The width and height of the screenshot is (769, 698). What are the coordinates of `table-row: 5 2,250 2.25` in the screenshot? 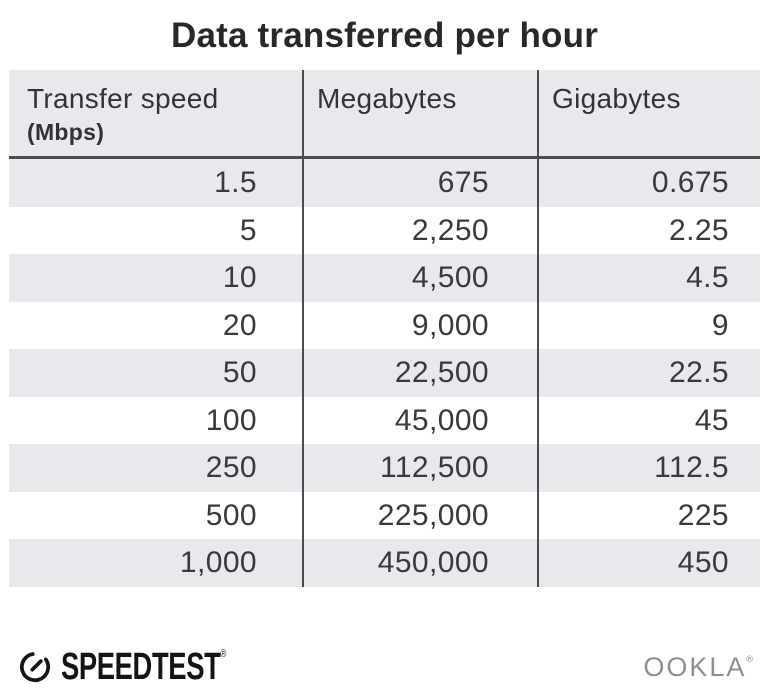 It's located at (384, 230).